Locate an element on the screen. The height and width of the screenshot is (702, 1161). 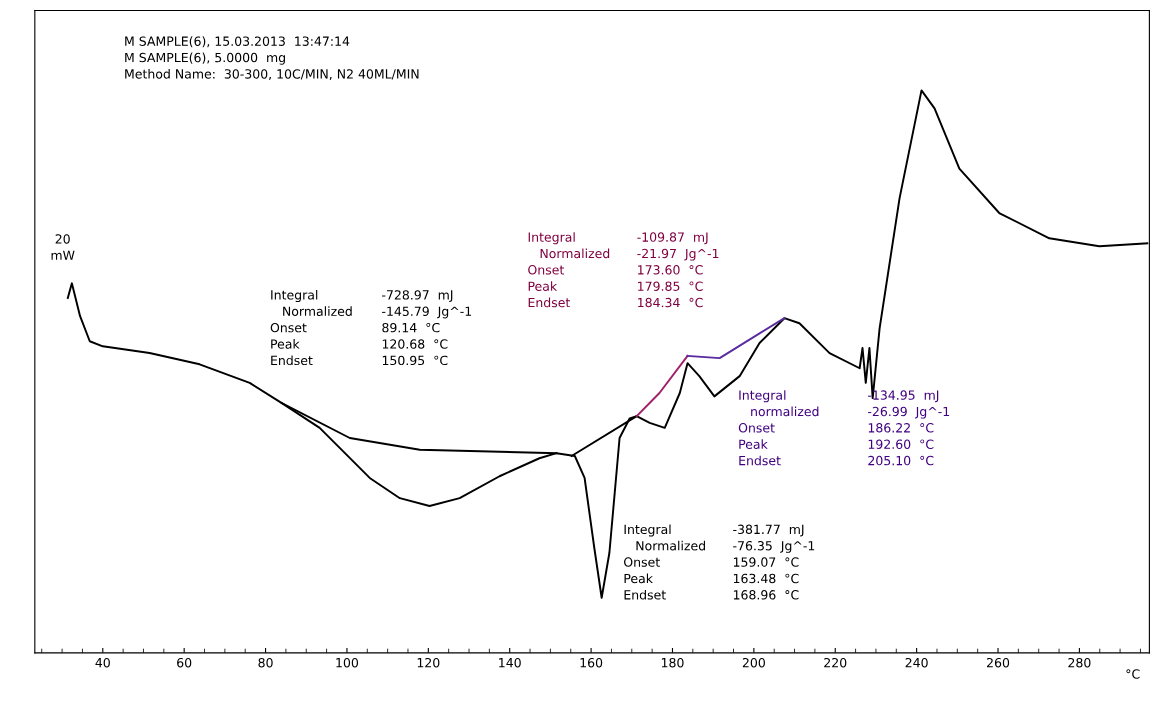
text: M SAMPLE(6), 15.03.2013 13:47:14 M SAMPLE(6), 5.0000 mg Method Name: 30-300, 10C/MIN, N2 40ML/MIN is located at coordinates (272, 58).